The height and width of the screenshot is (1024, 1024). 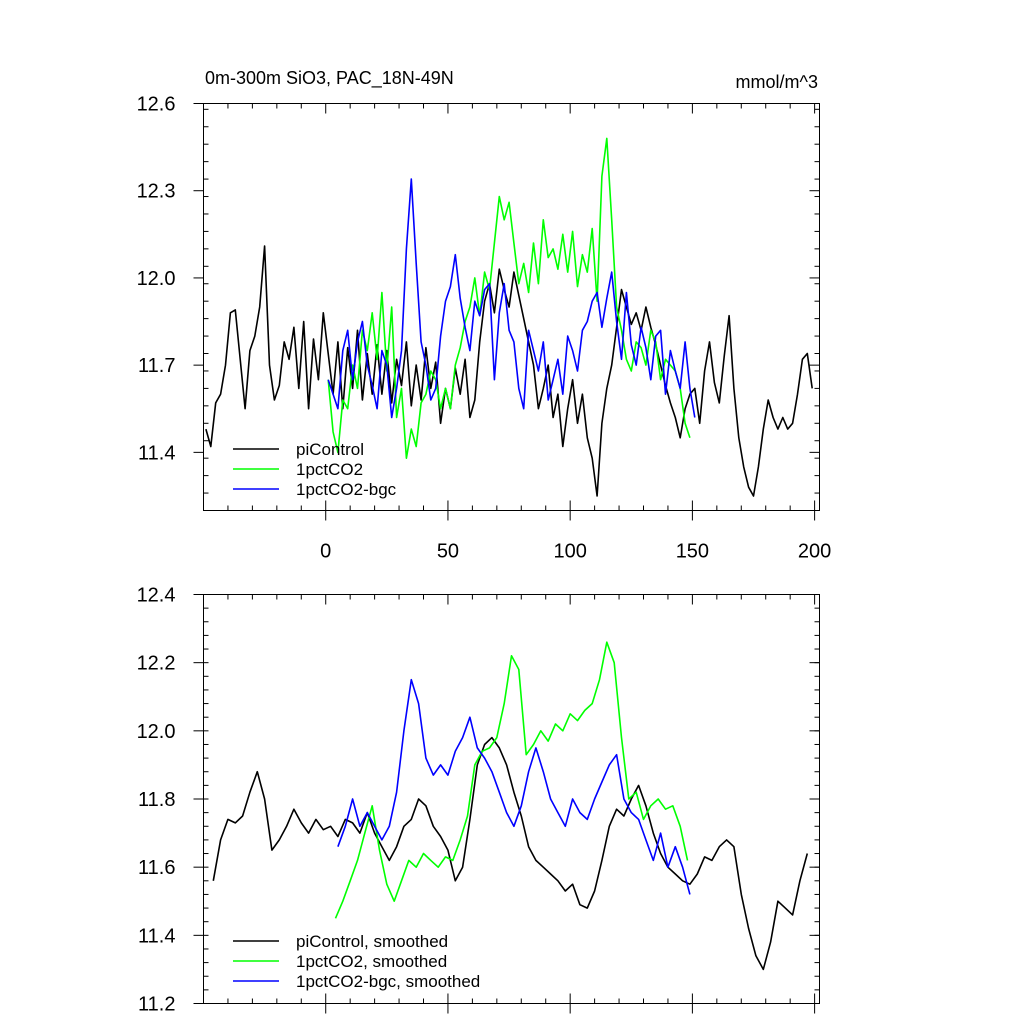 I want to click on y-tick-label: 11.2, so click(x=156, y=1005).